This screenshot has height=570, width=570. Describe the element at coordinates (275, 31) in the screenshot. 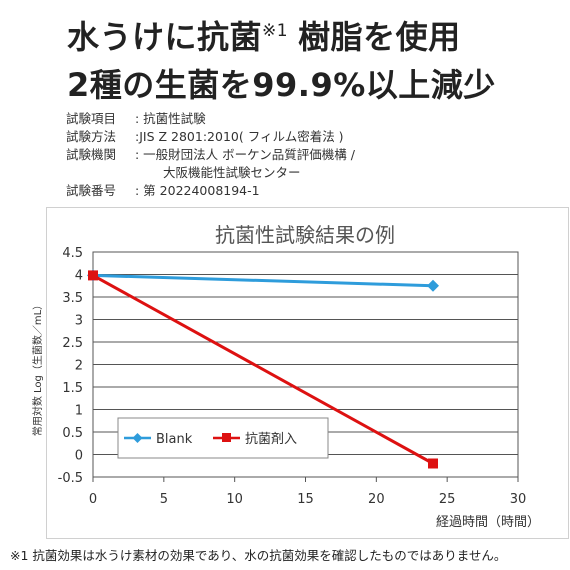

I see `footnote-mark: ※1` at that location.